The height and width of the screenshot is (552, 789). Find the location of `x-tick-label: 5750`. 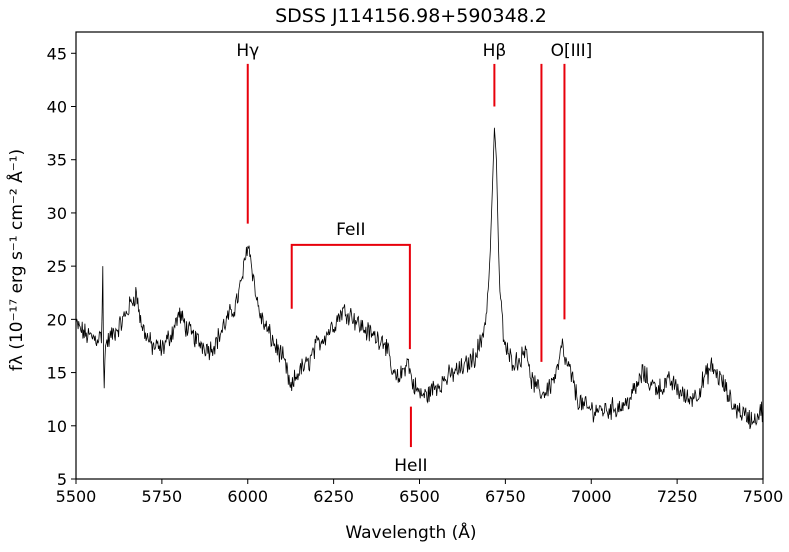

x-tick-label: 5750 is located at coordinates (162, 496).